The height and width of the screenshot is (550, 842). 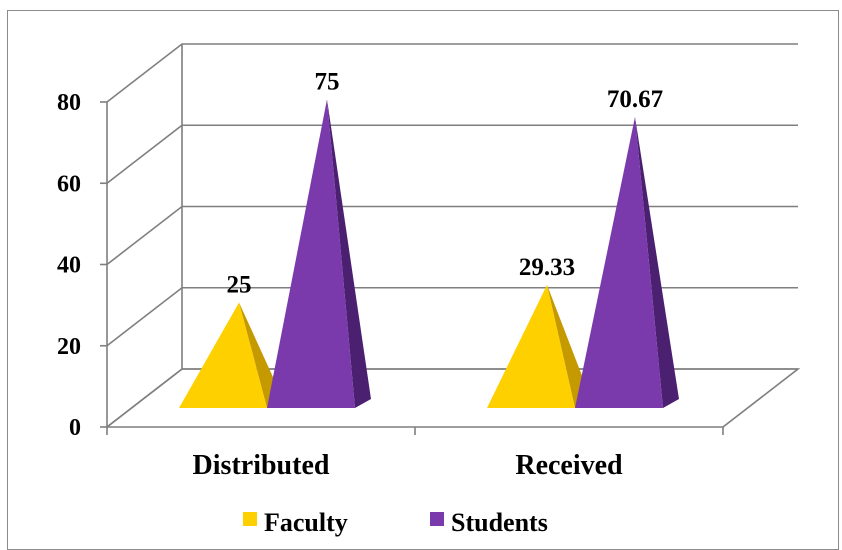 What do you see at coordinates (306, 522) in the screenshot?
I see `legend-label: Faculty` at bounding box center [306, 522].